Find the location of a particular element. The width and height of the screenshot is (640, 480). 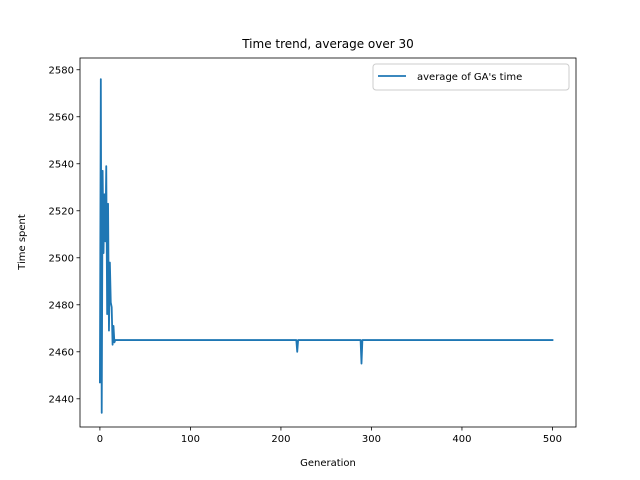

x-tick-label: 200 is located at coordinates (280, 439).